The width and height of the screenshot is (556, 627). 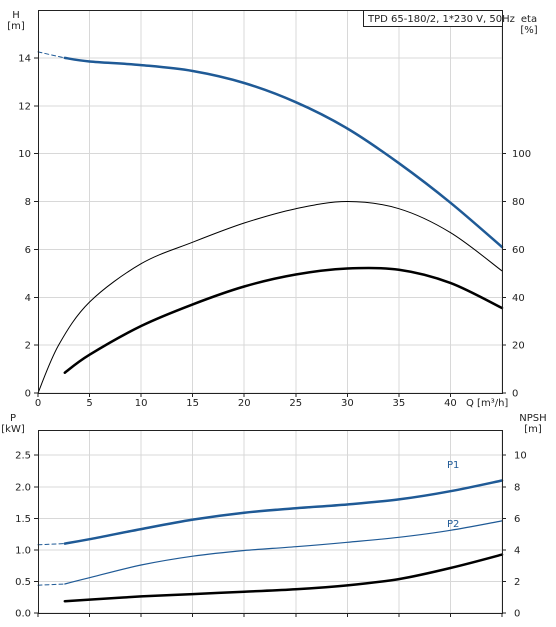 I want to click on eta-tick-label: 0, so click(x=515, y=394).